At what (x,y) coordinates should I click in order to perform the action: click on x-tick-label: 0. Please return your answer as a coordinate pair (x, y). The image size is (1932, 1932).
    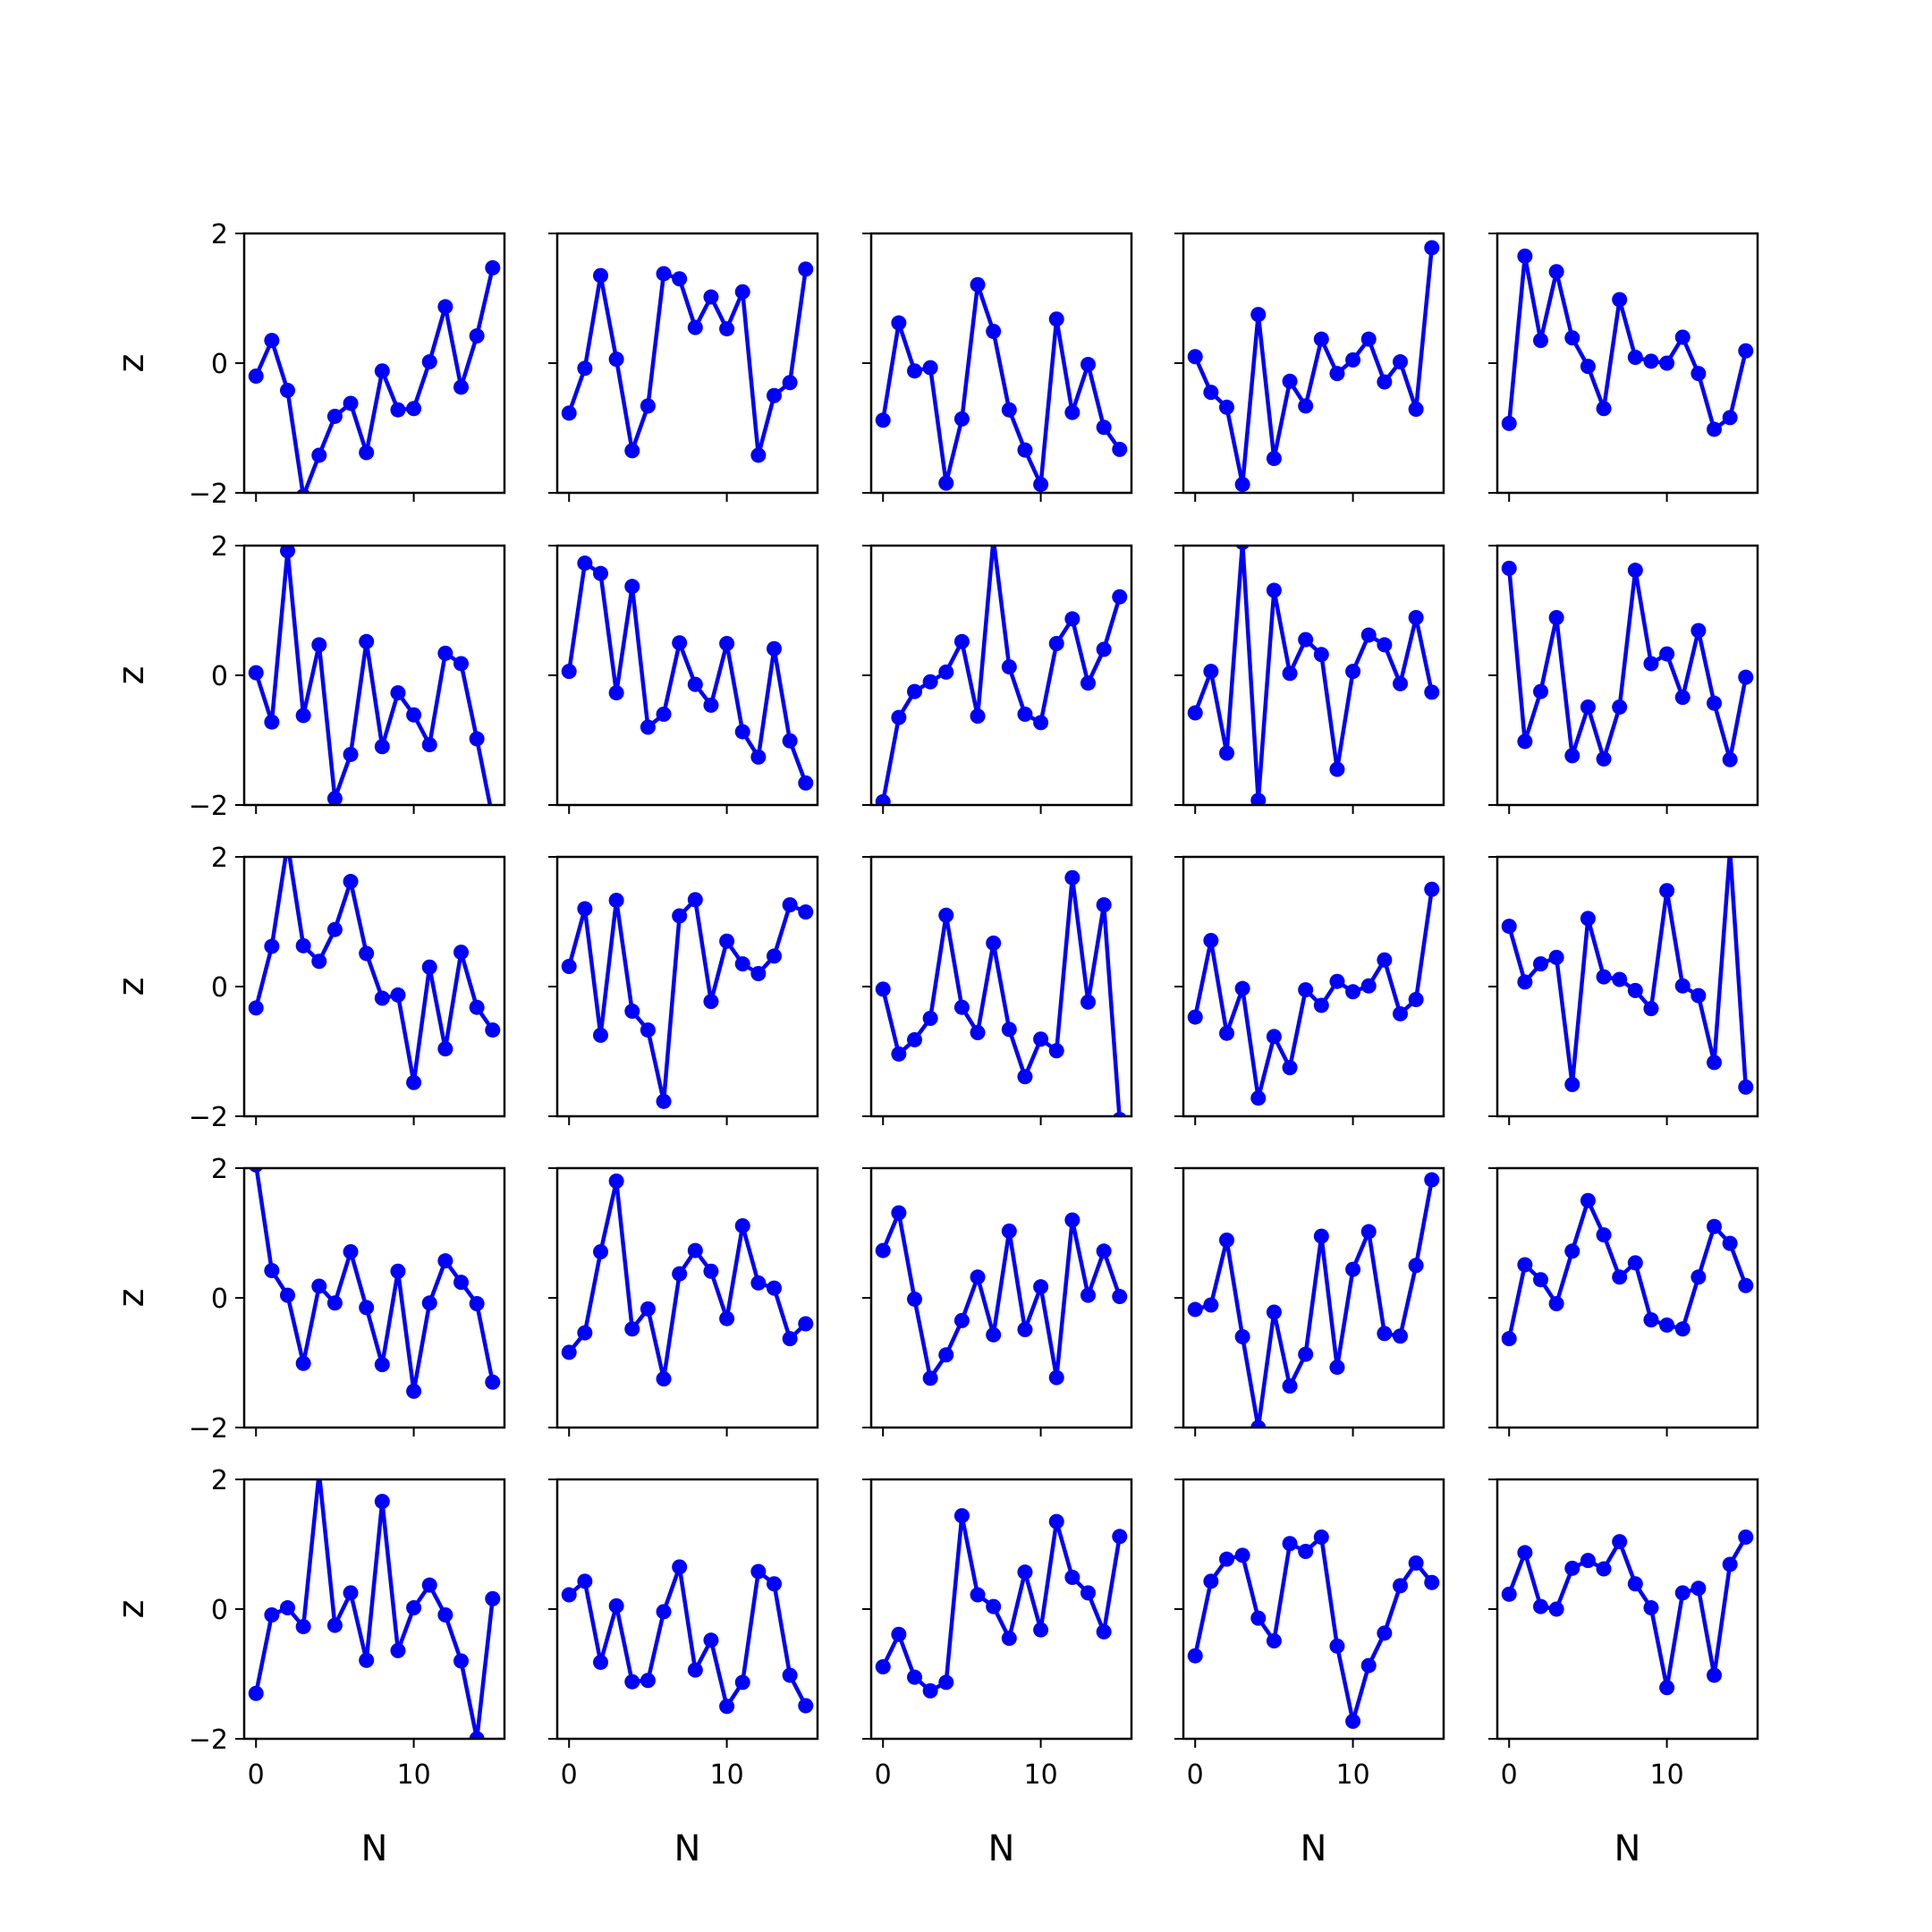
    Looking at the image, I should click on (883, 1775).